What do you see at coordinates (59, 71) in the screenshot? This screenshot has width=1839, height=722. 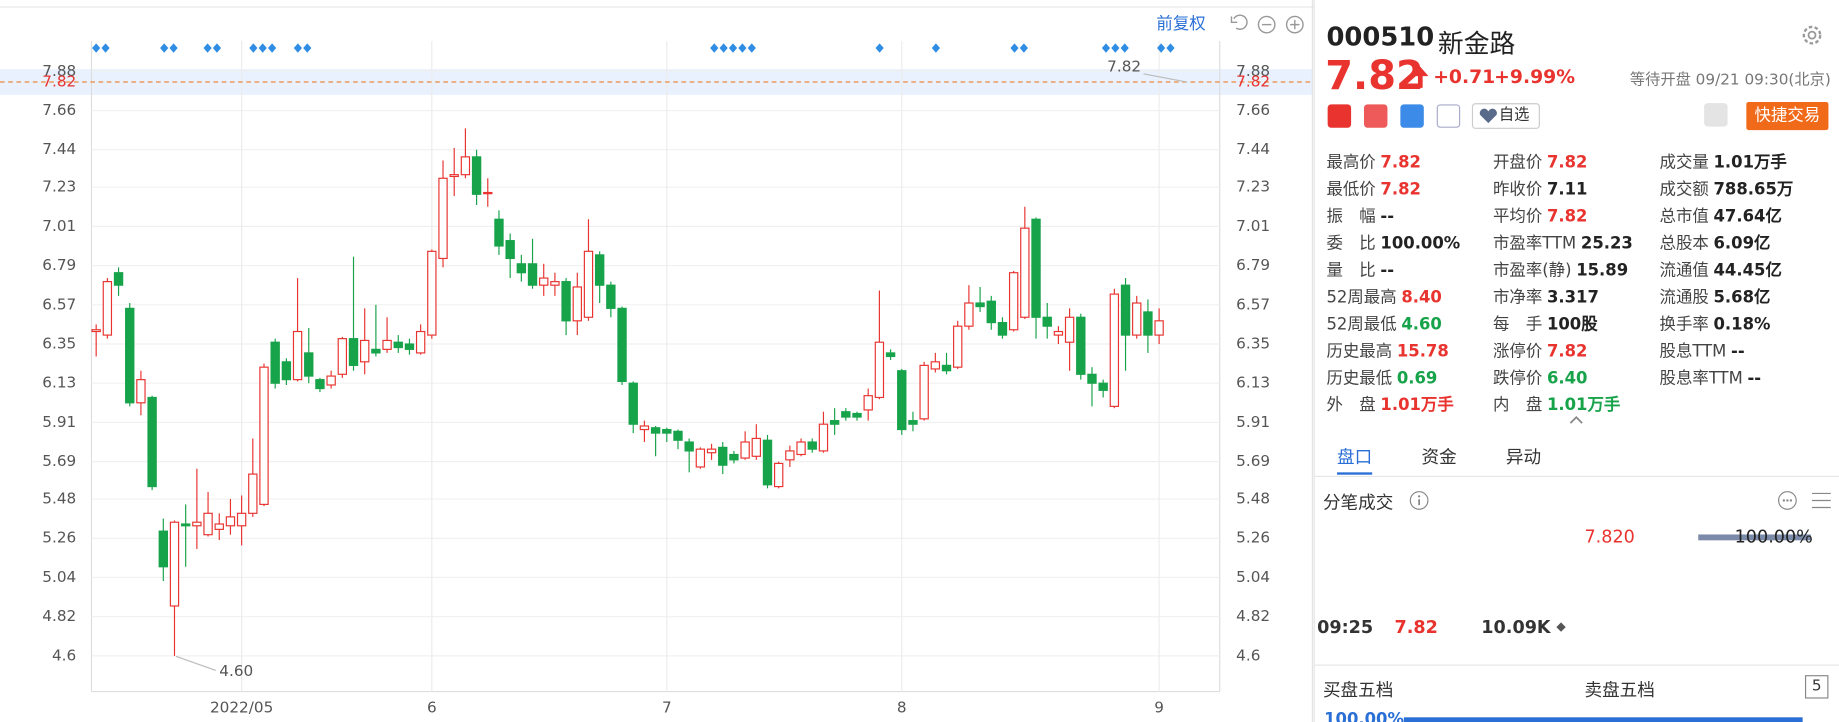 I see `y-tick-label: 7.88` at bounding box center [59, 71].